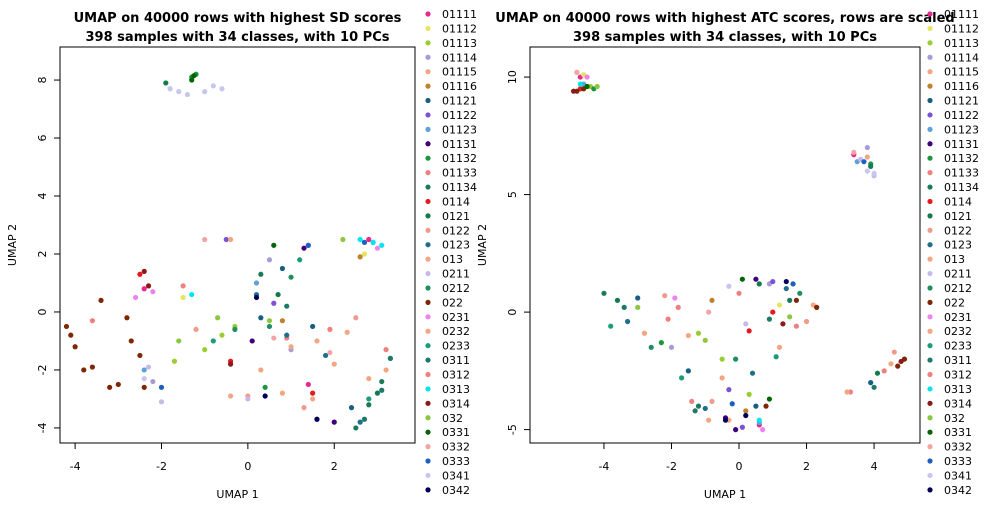  What do you see at coordinates (961, 86) in the screenshot?
I see `legend-label: 01116` at bounding box center [961, 86].